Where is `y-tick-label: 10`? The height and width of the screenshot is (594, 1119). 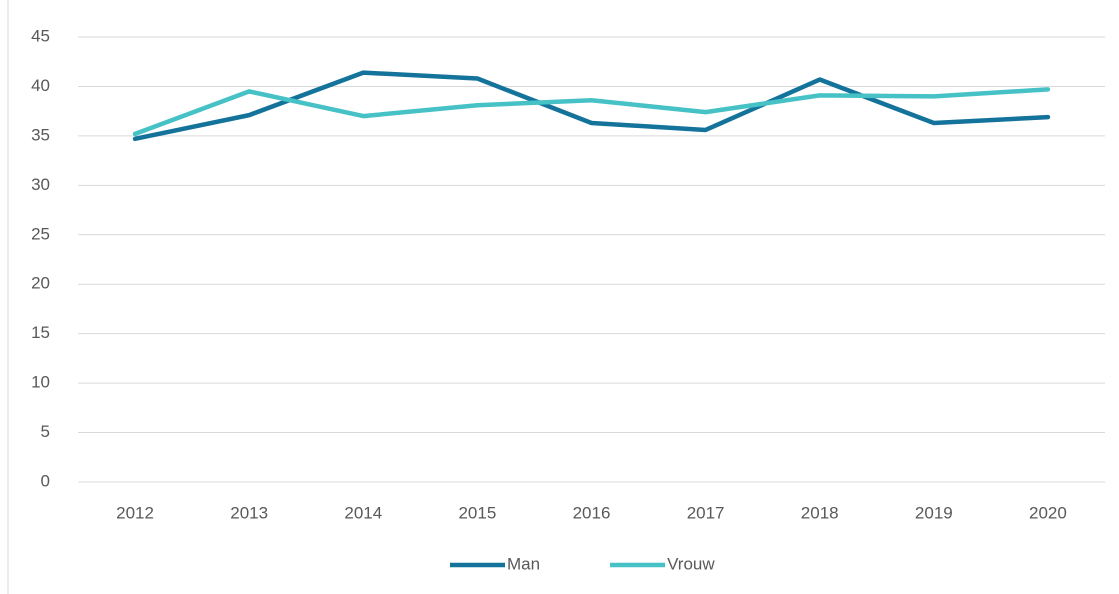
y-tick-label: 10 is located at coordinates (40, 382).